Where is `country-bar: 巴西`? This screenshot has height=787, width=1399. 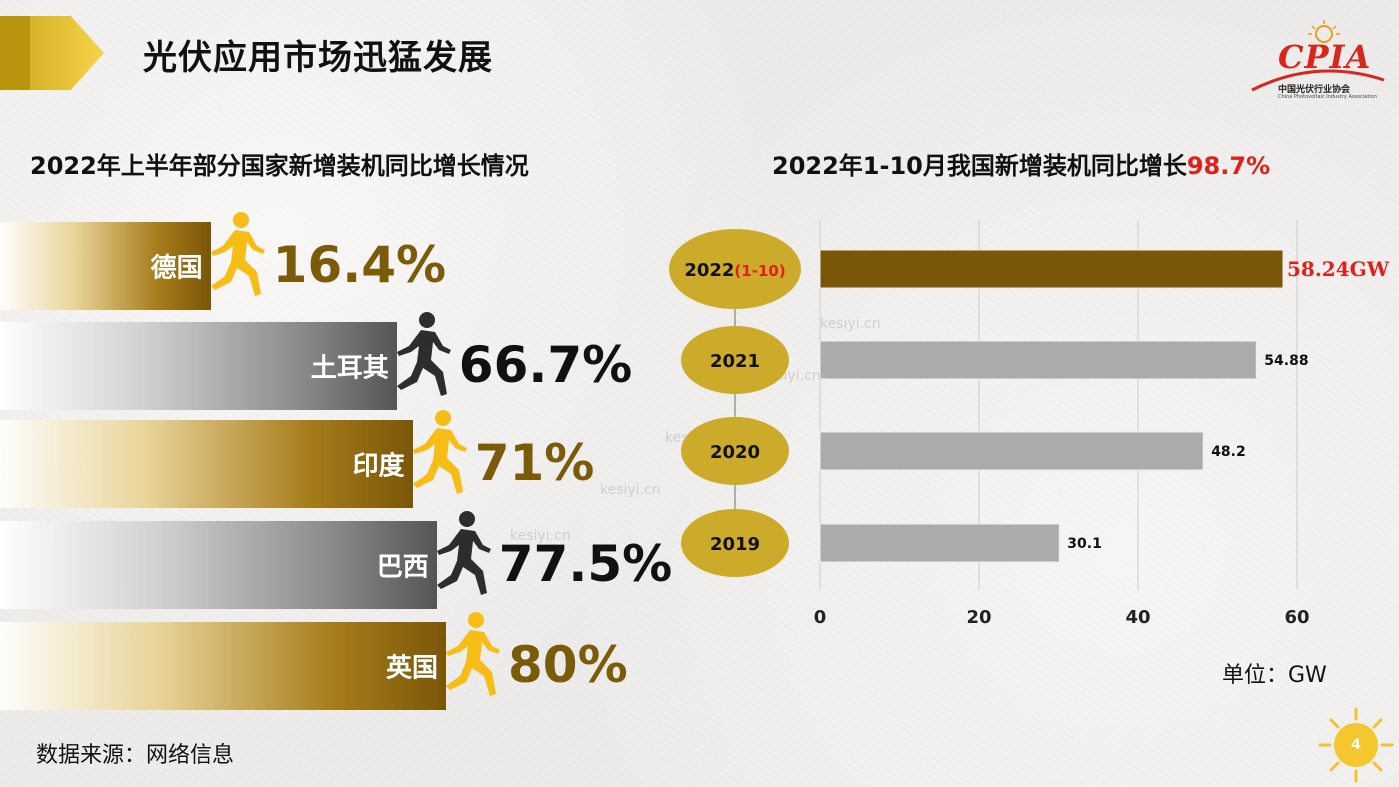
country-bar: 巴西 is located at coordinates (218, 565).